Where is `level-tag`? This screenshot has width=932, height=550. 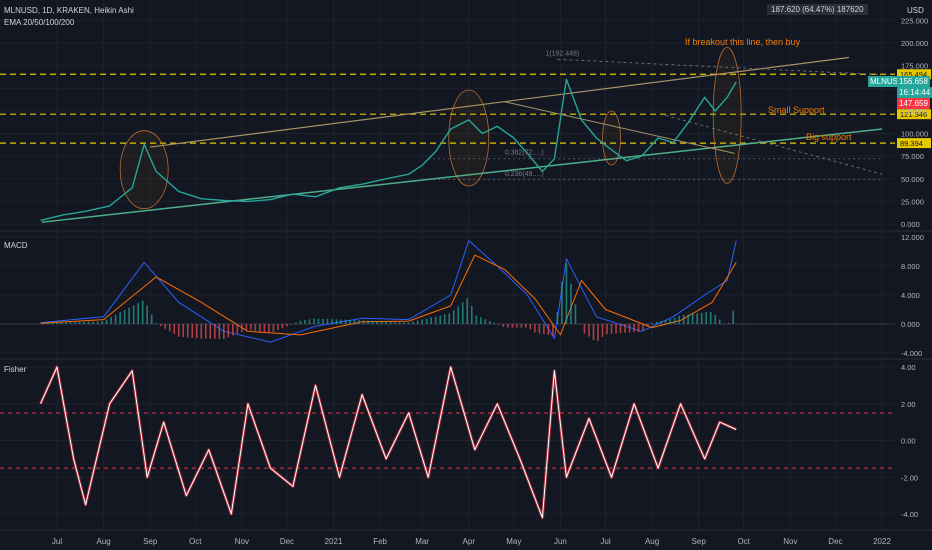
level-tag is located at coordinates (914, 143).